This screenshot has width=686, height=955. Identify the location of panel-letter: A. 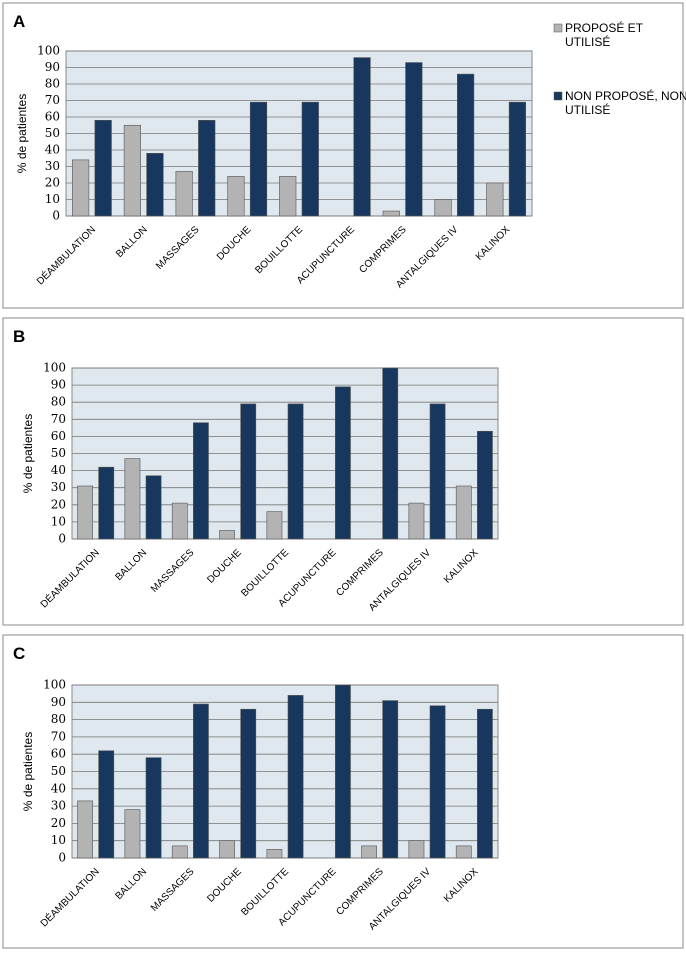
(19, 21).